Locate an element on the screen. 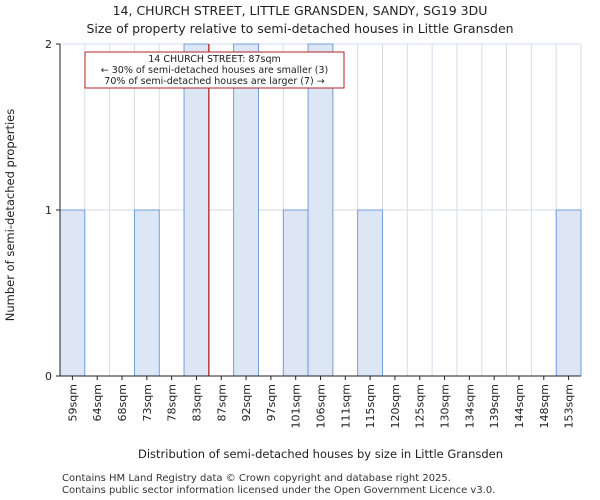 The image size is (600, 500). y-tick-labels: 0 1 2 is located at coordinates (52, 210).